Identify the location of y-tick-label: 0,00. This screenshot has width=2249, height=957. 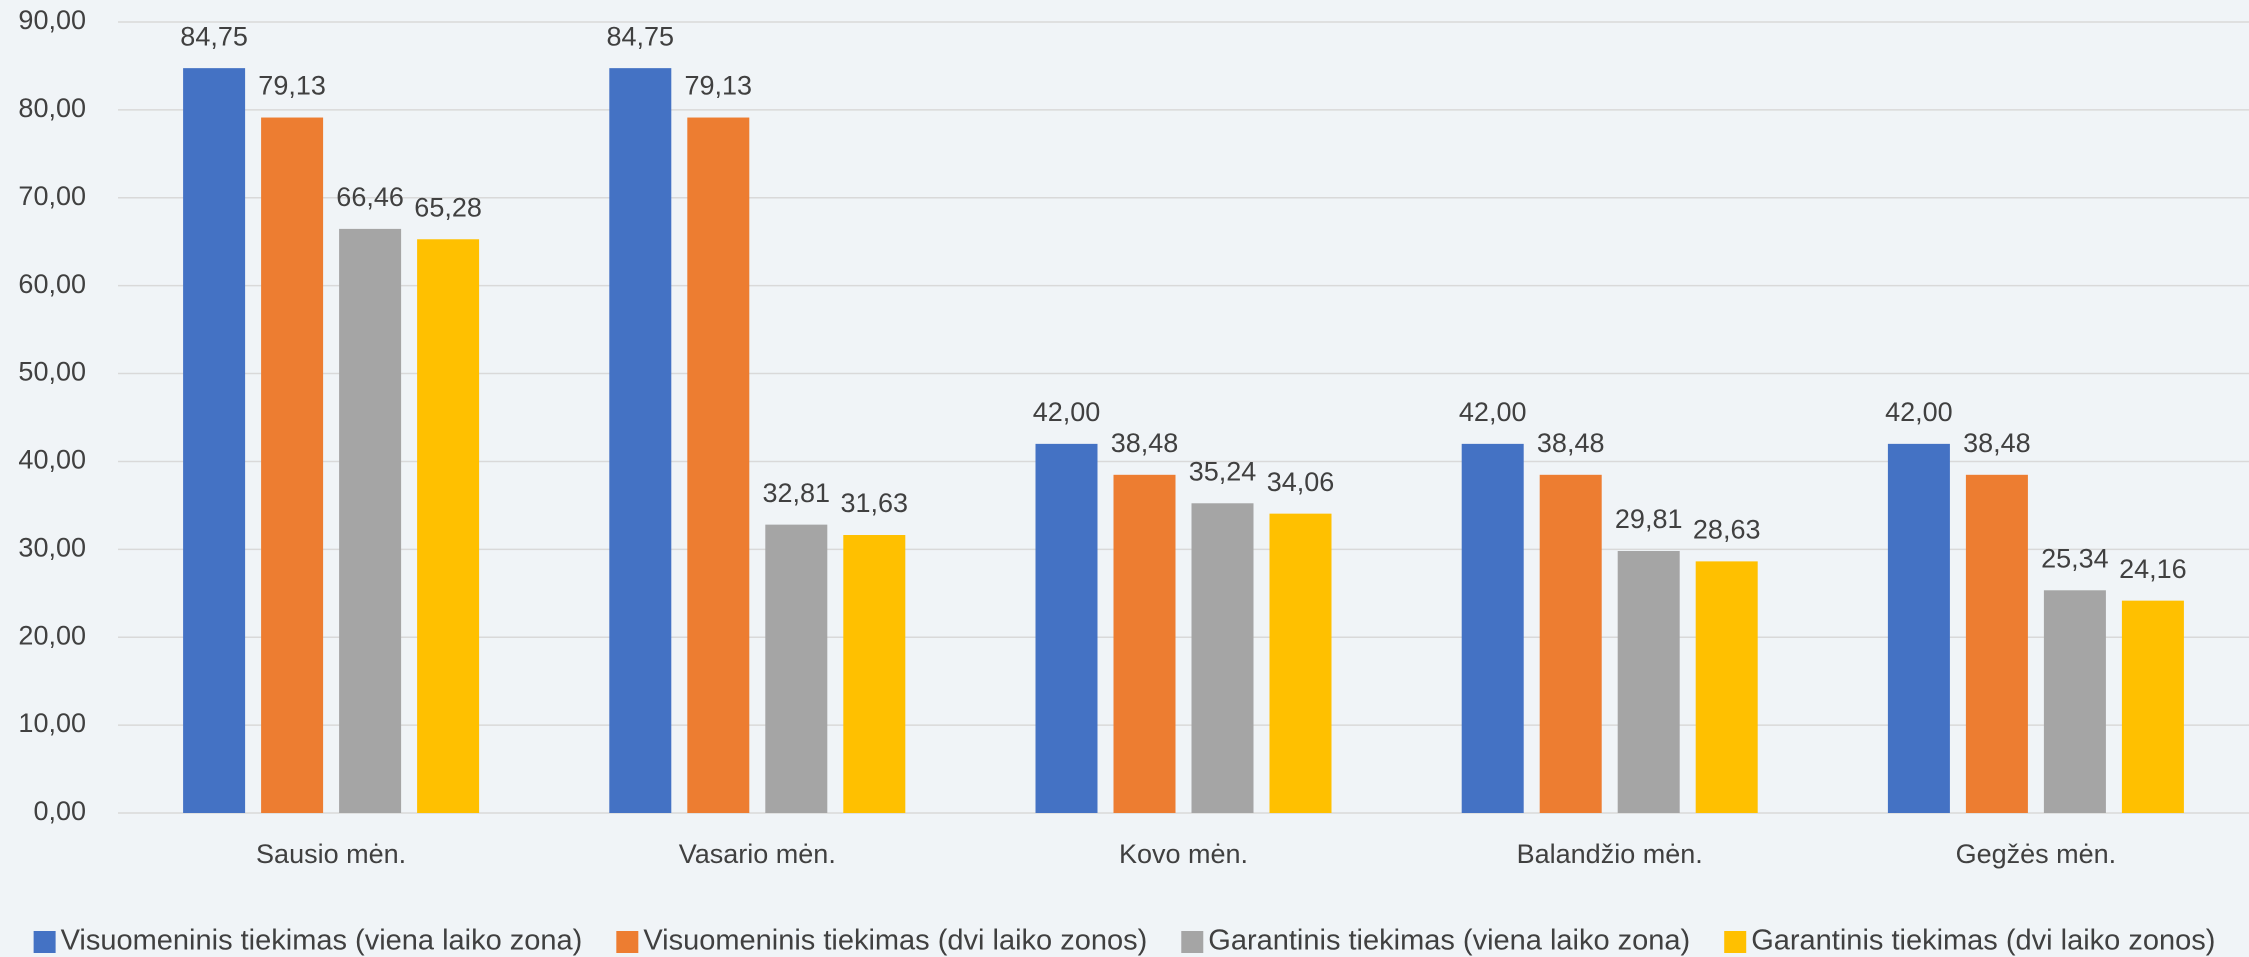
(59, 811).